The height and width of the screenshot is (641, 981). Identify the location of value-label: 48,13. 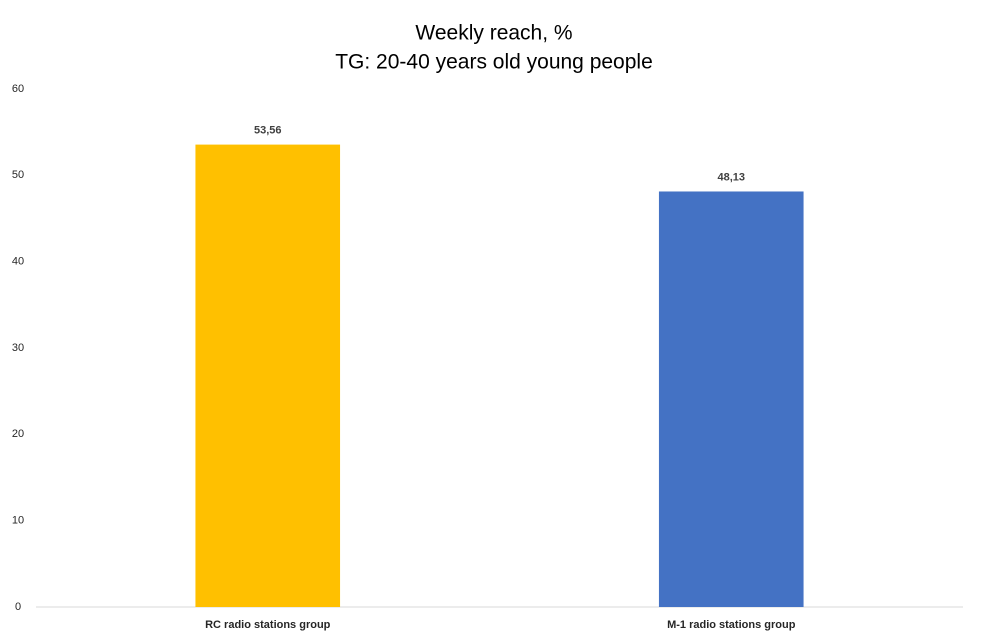
(731, 177).